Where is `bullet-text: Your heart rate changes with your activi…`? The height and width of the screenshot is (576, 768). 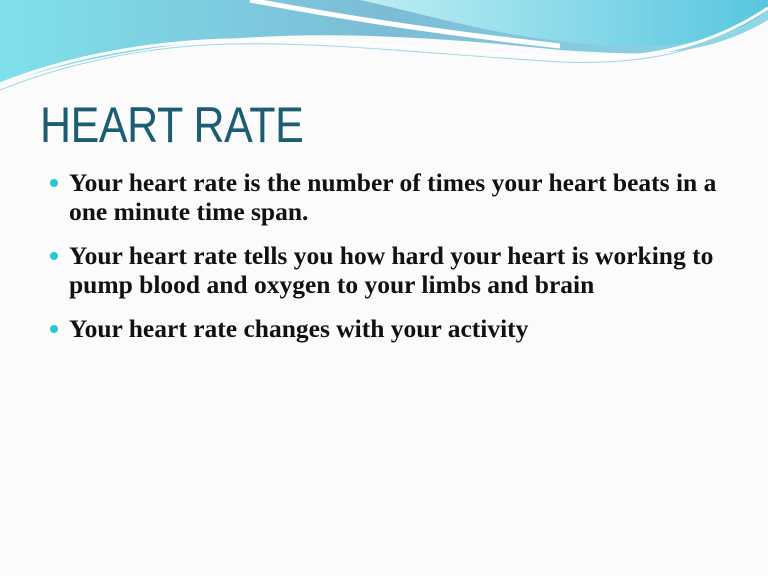
bullet-text: Your heart rate changes with your activi… is located at coordinates (299, 328).